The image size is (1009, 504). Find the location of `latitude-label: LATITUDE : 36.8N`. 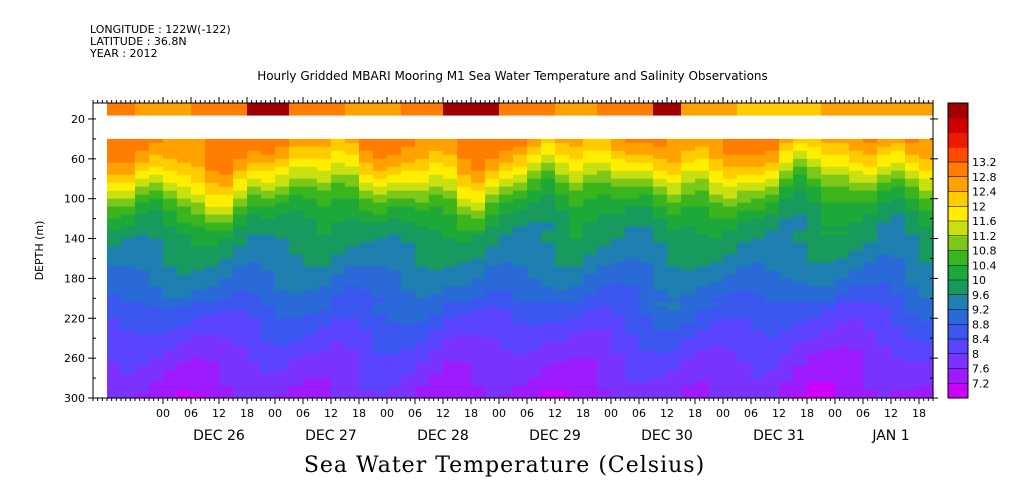

latitude-label: LATITUDE : 36.8N is located at coordinates (138, 41).